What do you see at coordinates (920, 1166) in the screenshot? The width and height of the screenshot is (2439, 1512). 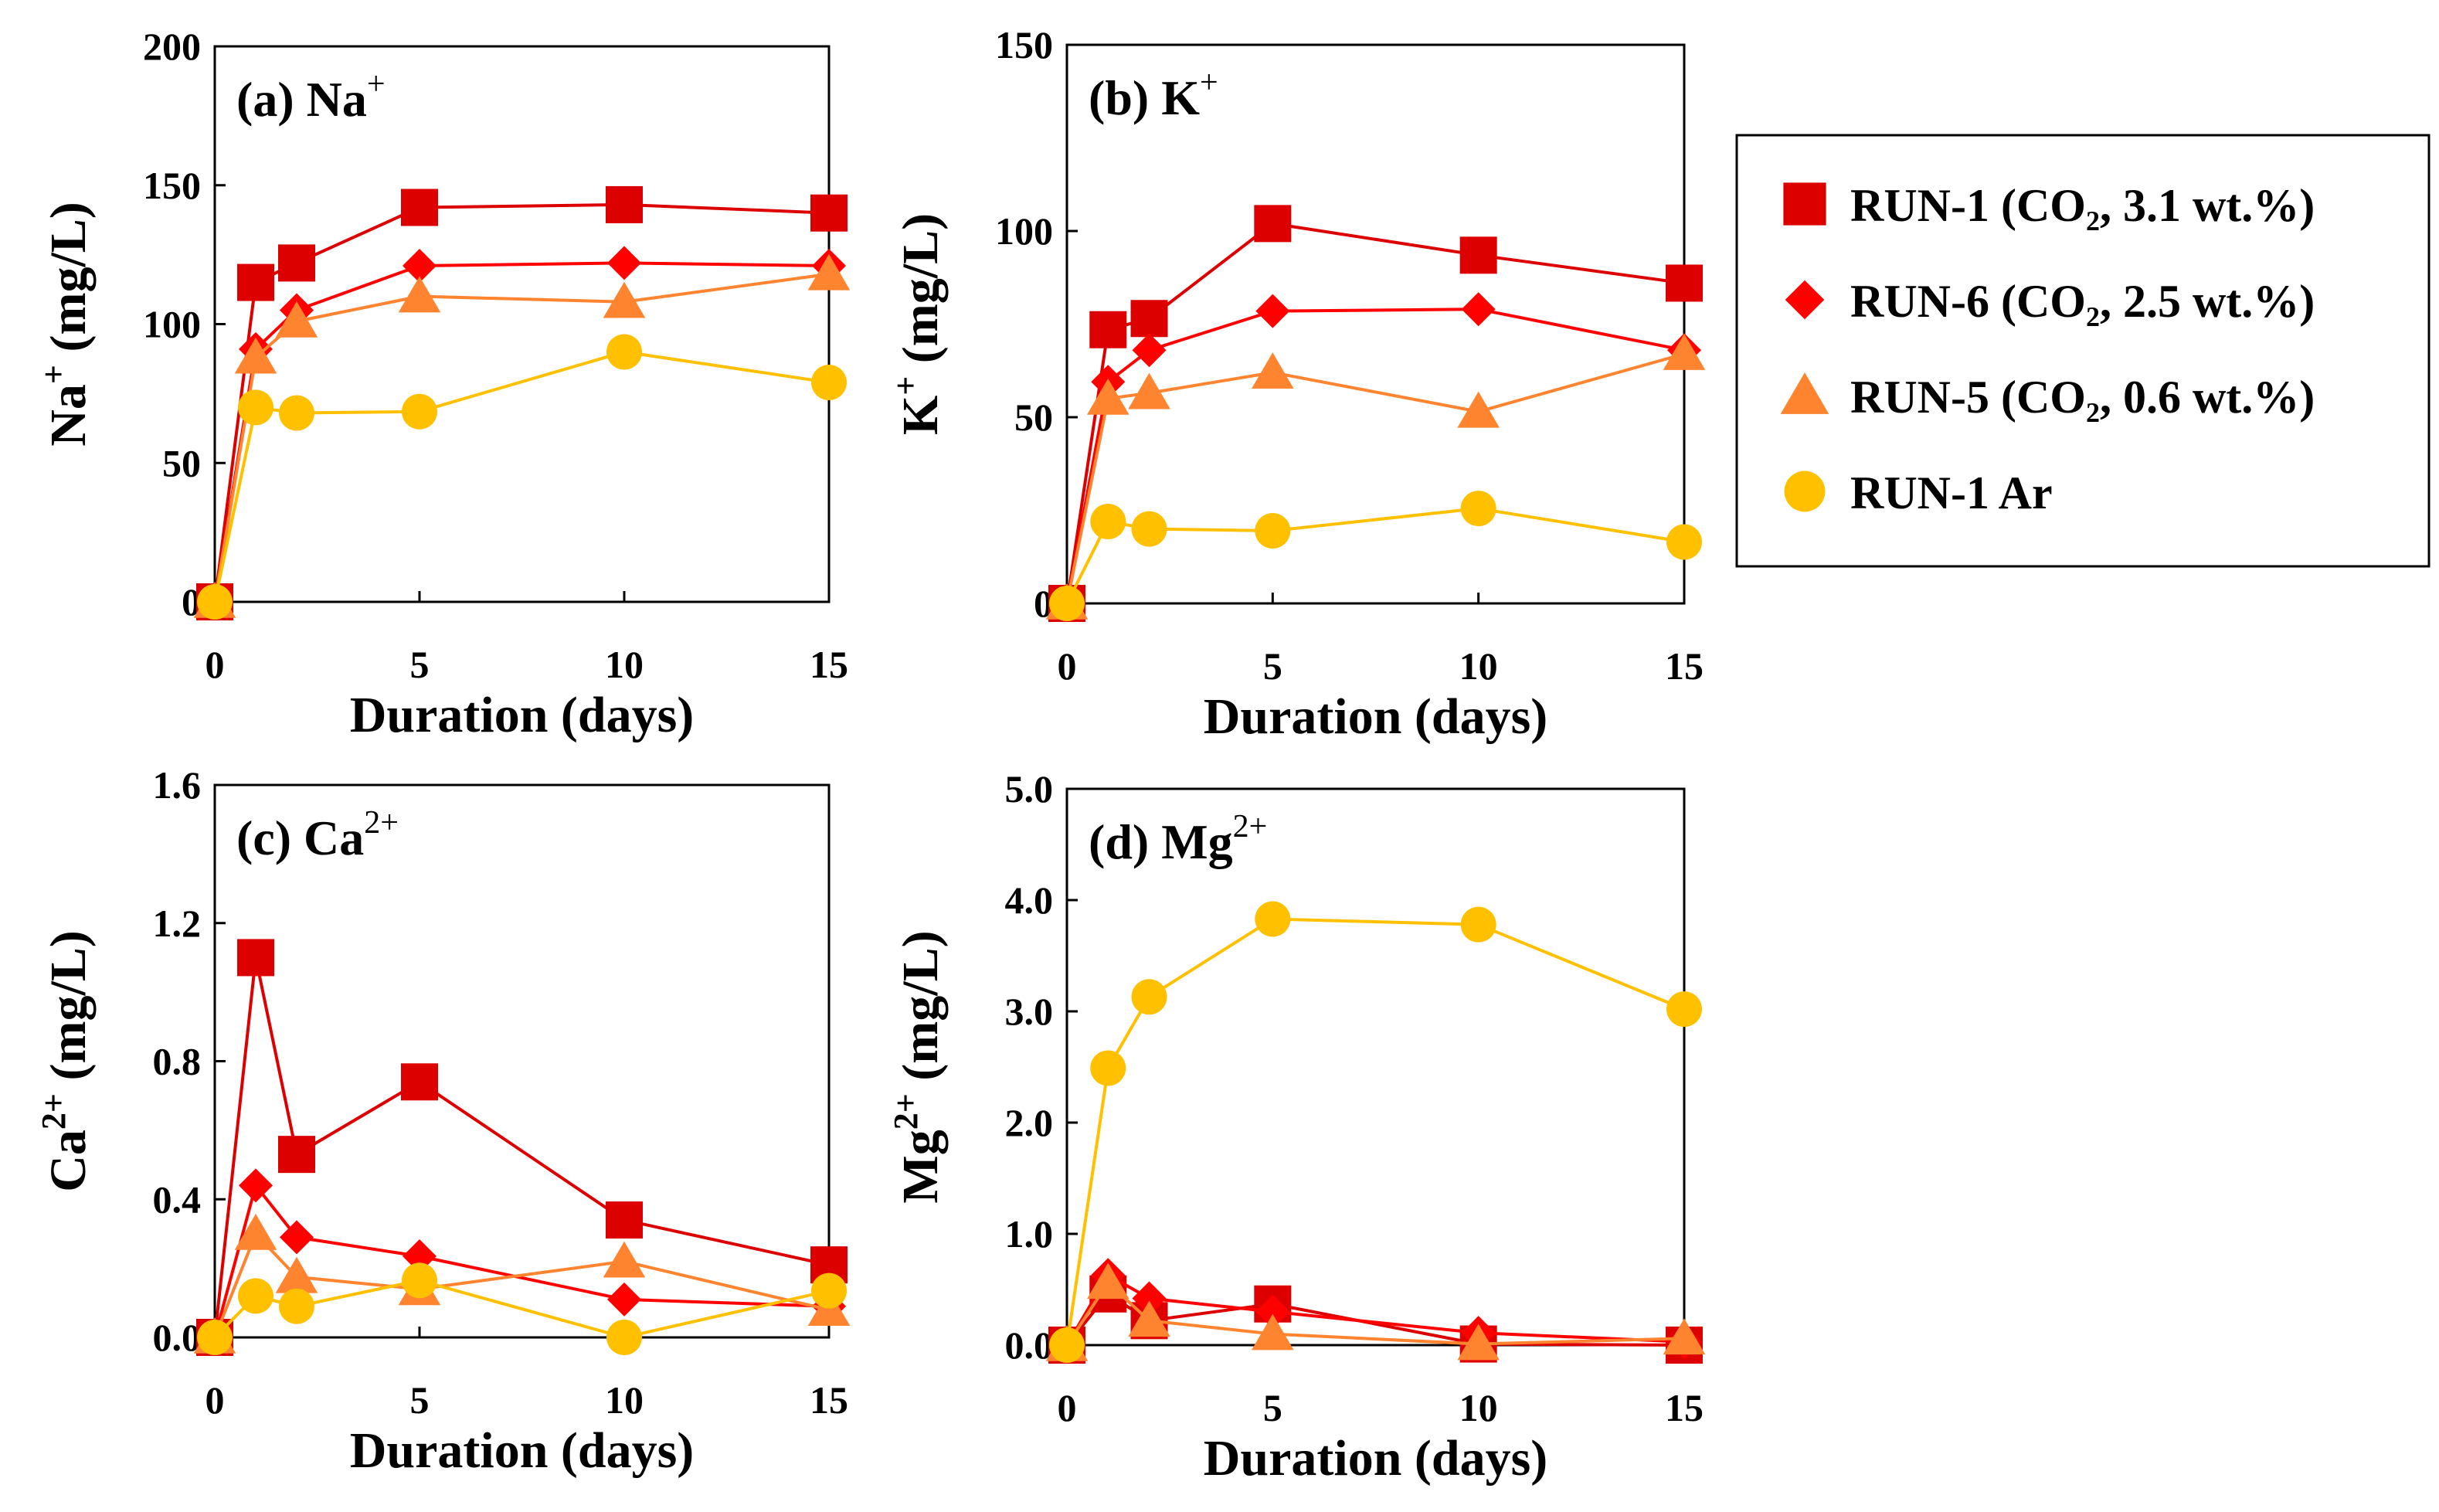 I see `y-axis-label-ion: Mg` at bounding box center [920, 1166].